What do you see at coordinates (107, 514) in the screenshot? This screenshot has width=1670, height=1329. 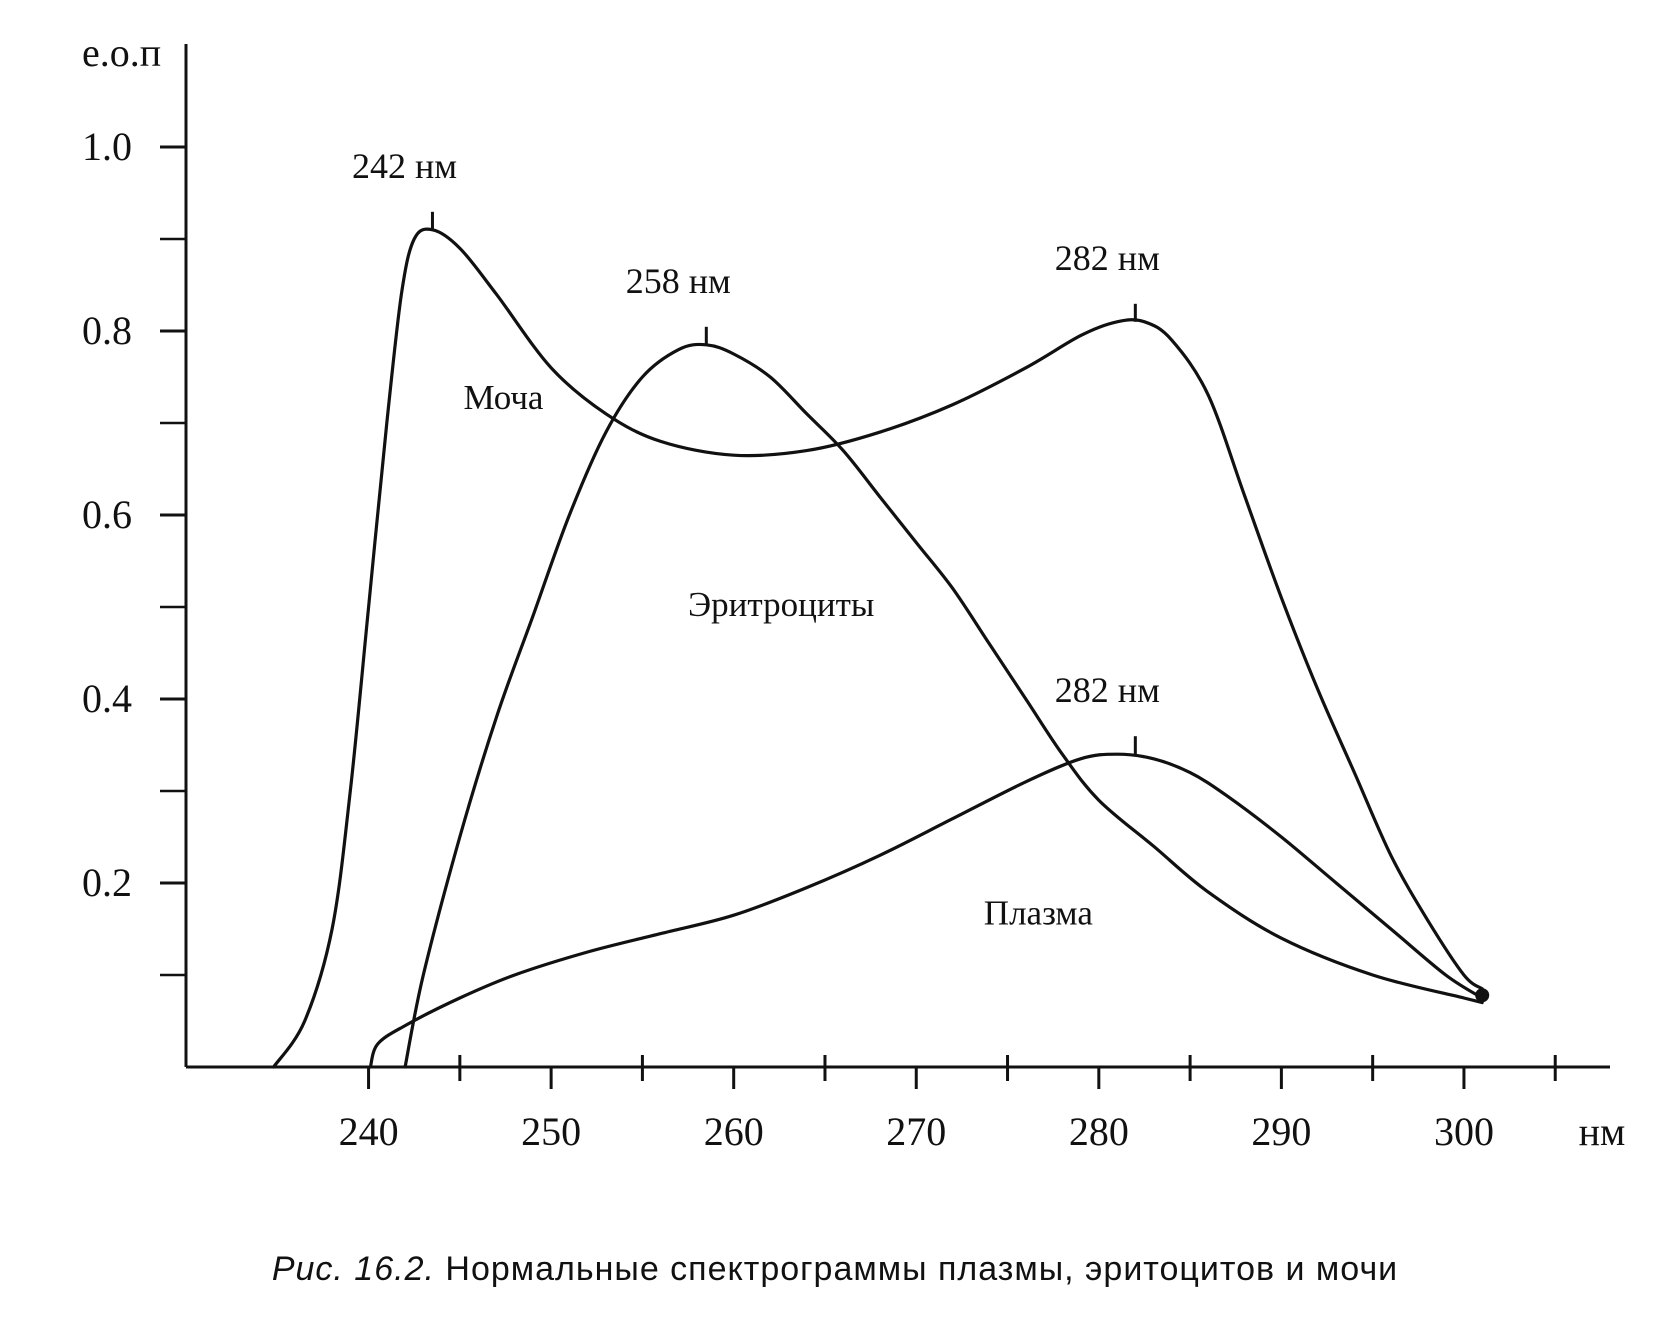 I see `y-tick-label: 0.6` at bounding box center [107, 514].